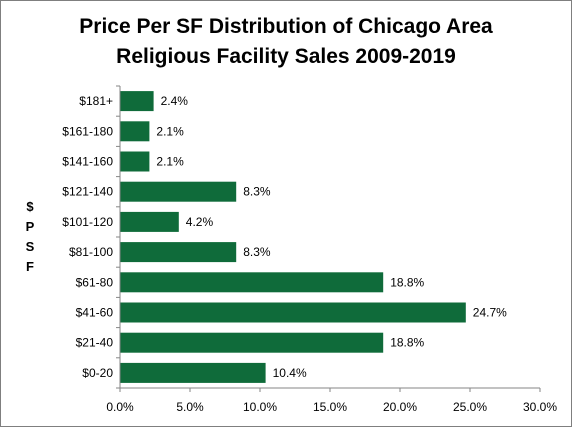  Describe the element at coordinates (95, 343) in the screenshot. I see `y-tick-label: $21-40` at that location.